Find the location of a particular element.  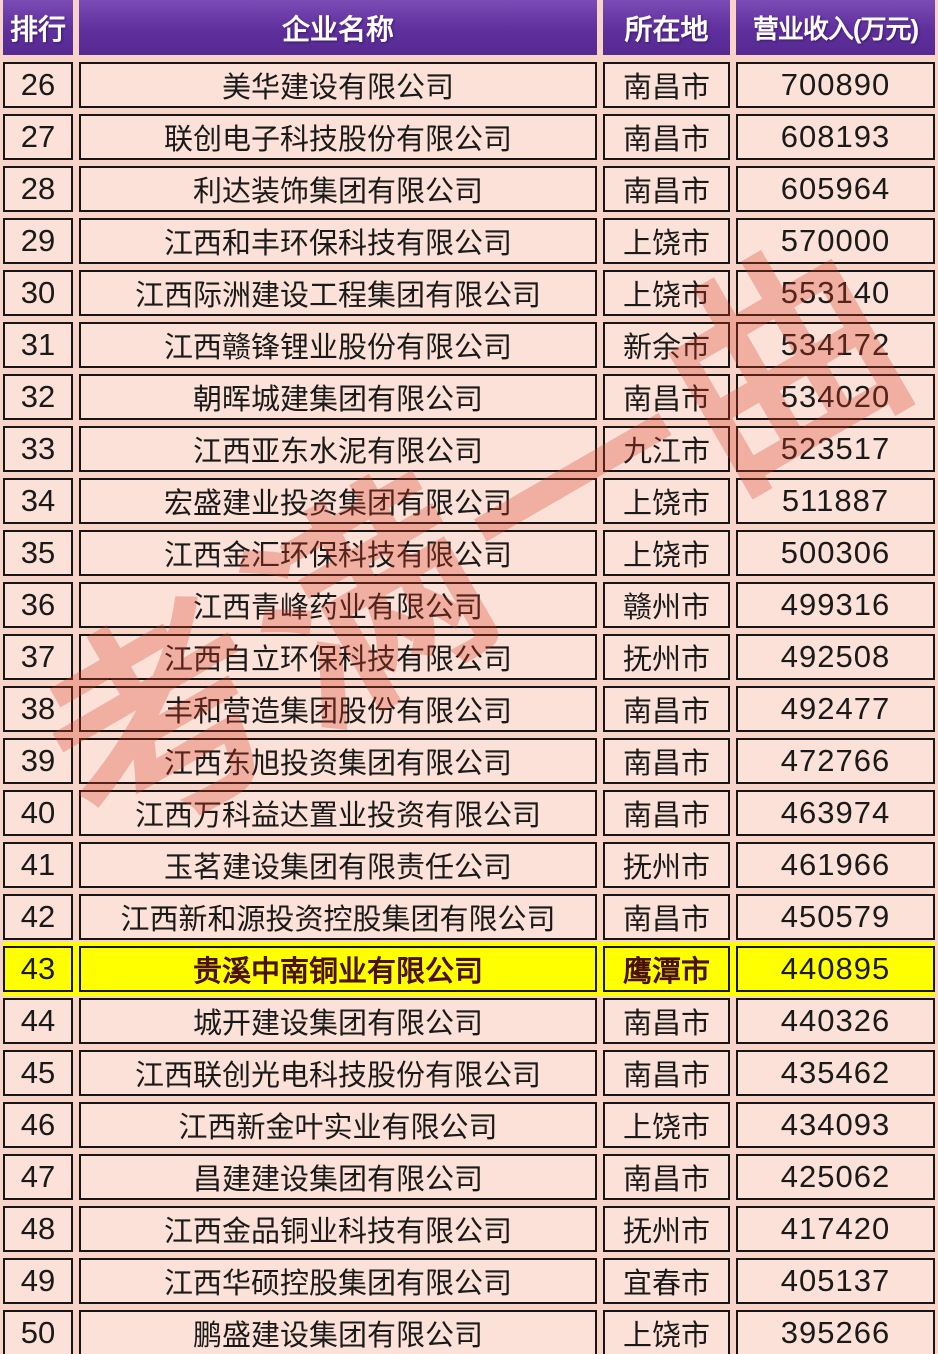

table-row: 45 江西联创光电科技股份有限公司 南昌市 435462 is located at coordinates (469, 1073).